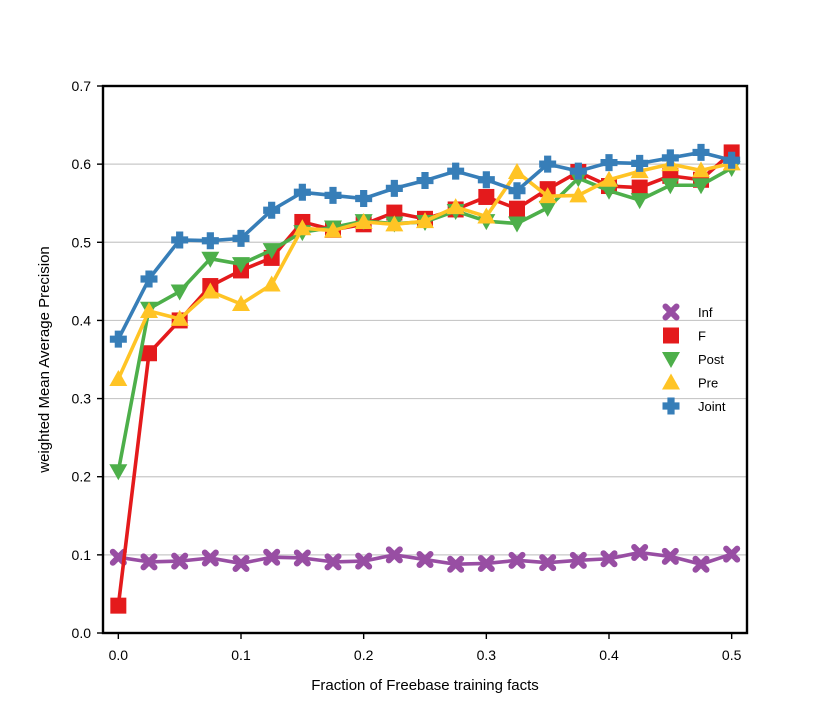 This screenshot has height=717, width=830. I want to click on legend-item-pre: Pre, so click(690, 382).